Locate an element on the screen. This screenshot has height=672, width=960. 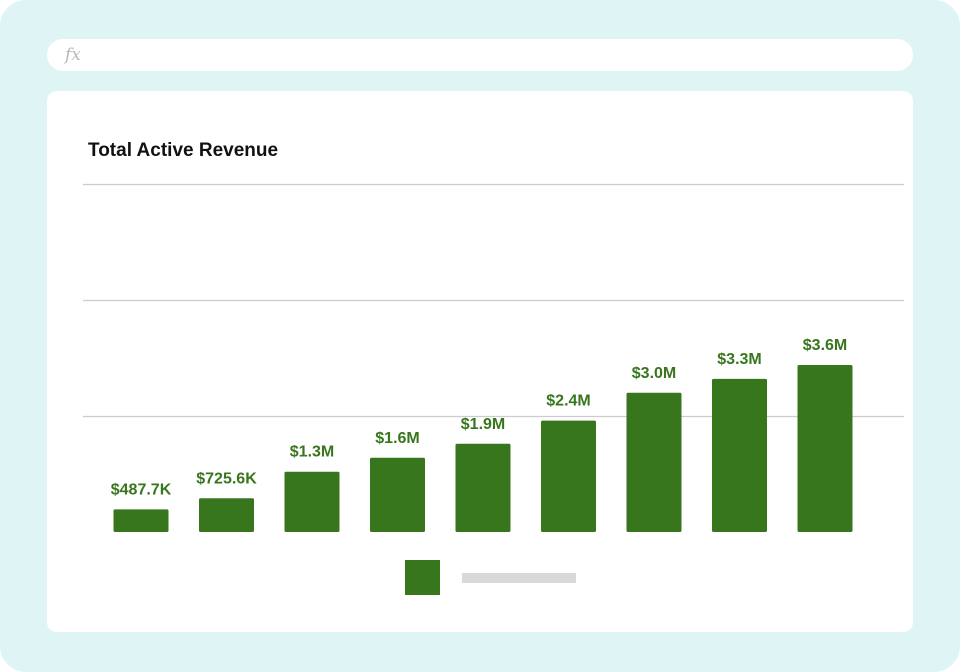
formula-bar: fx is located at coordinates (480, 55).